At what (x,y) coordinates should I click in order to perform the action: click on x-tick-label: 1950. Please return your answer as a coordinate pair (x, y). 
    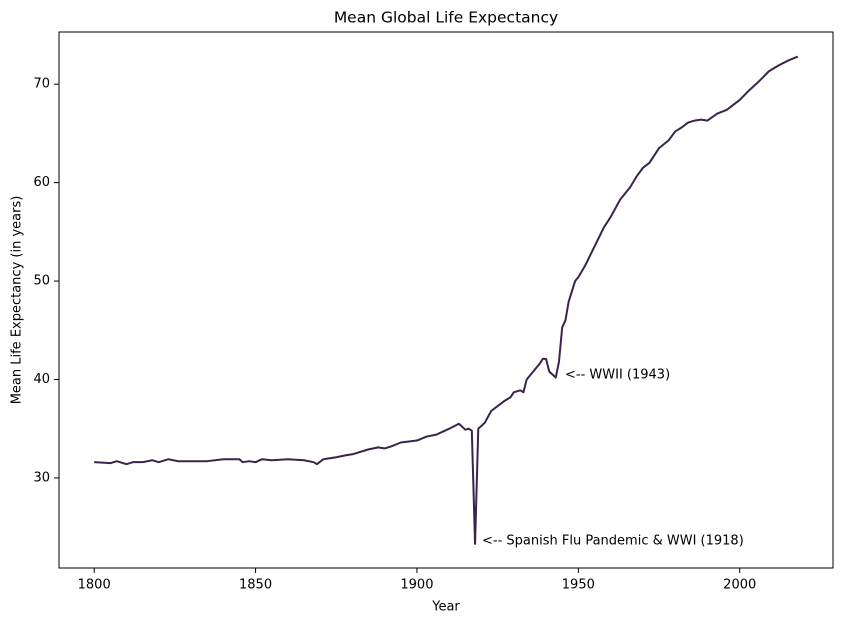
    Looking at the image, I should click on (578, 585).